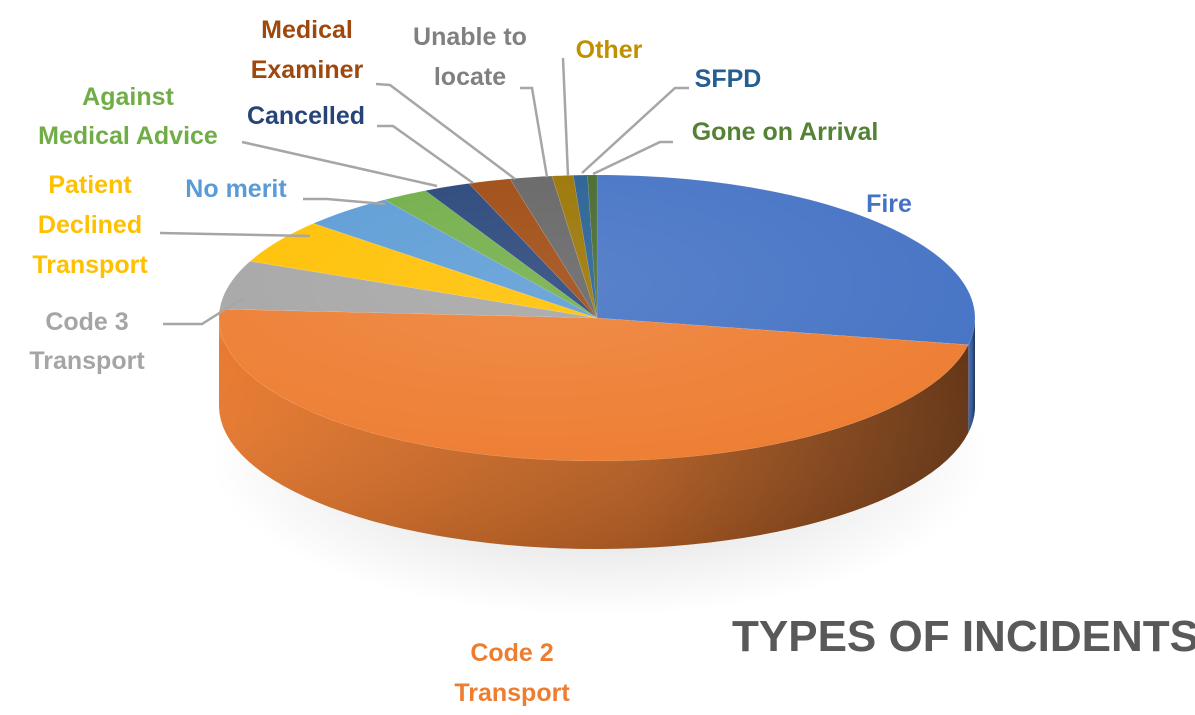  Describe the element at coordinates (971, 375) in the screenshot. I see `slice-side-band-fire` at that location.